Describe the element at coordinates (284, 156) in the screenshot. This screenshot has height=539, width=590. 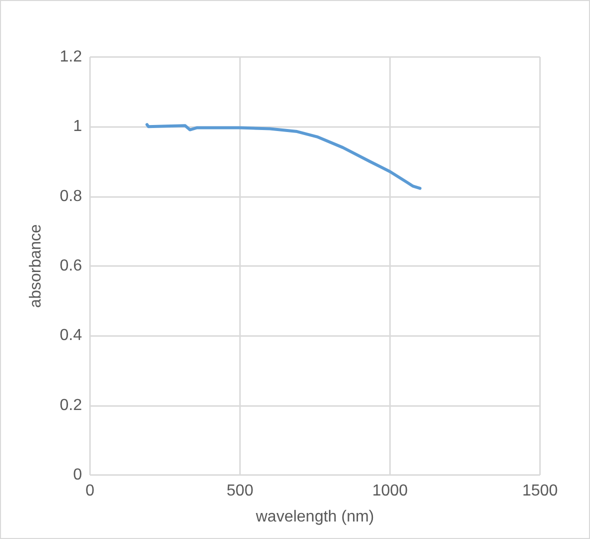
I see `line-series` at that location.